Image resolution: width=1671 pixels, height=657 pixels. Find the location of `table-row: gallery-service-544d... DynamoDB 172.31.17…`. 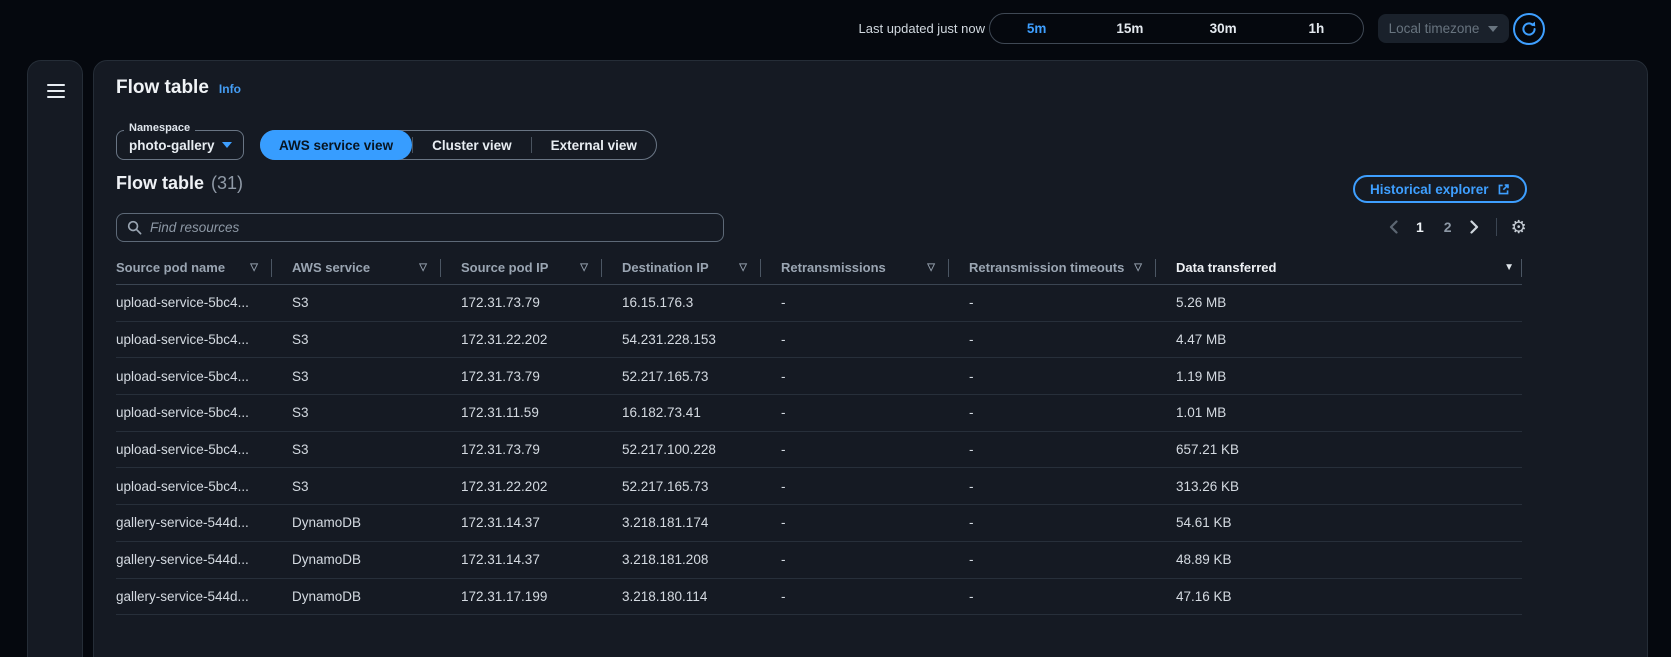

table-row: gallery-service-544d... DynamoDB 172.31.17… is located at coordinates (819, 597).